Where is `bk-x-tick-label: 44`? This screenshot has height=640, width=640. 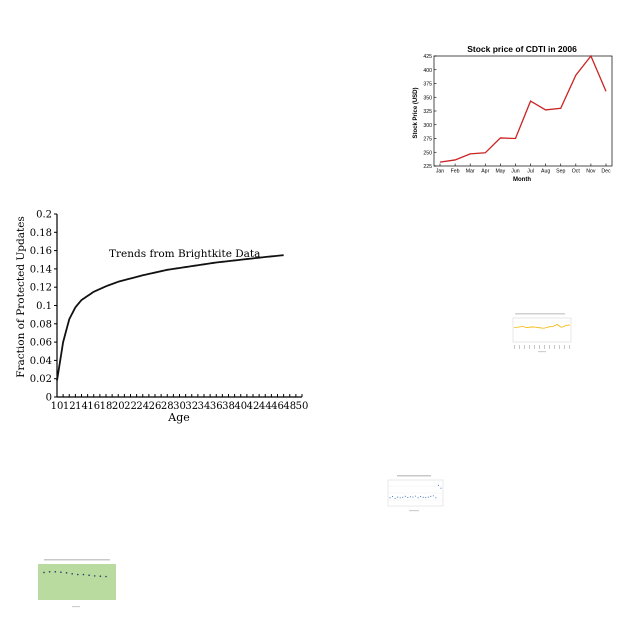 bk-x-tick-label: 44 is located at coordinates (265, 406).